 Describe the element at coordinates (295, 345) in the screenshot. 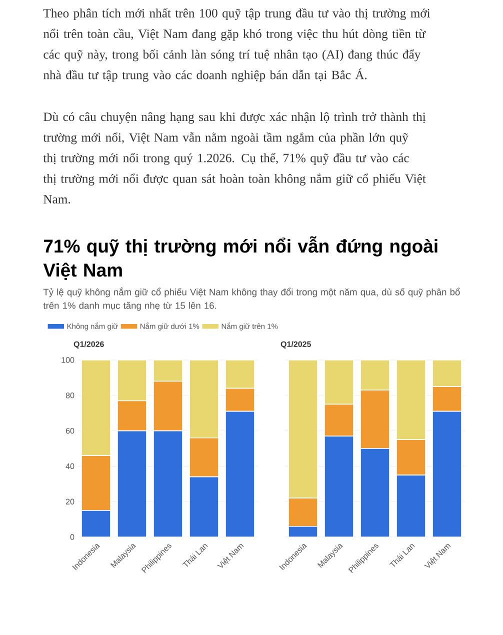

I see `chart-title: Q1/2025` at that location.